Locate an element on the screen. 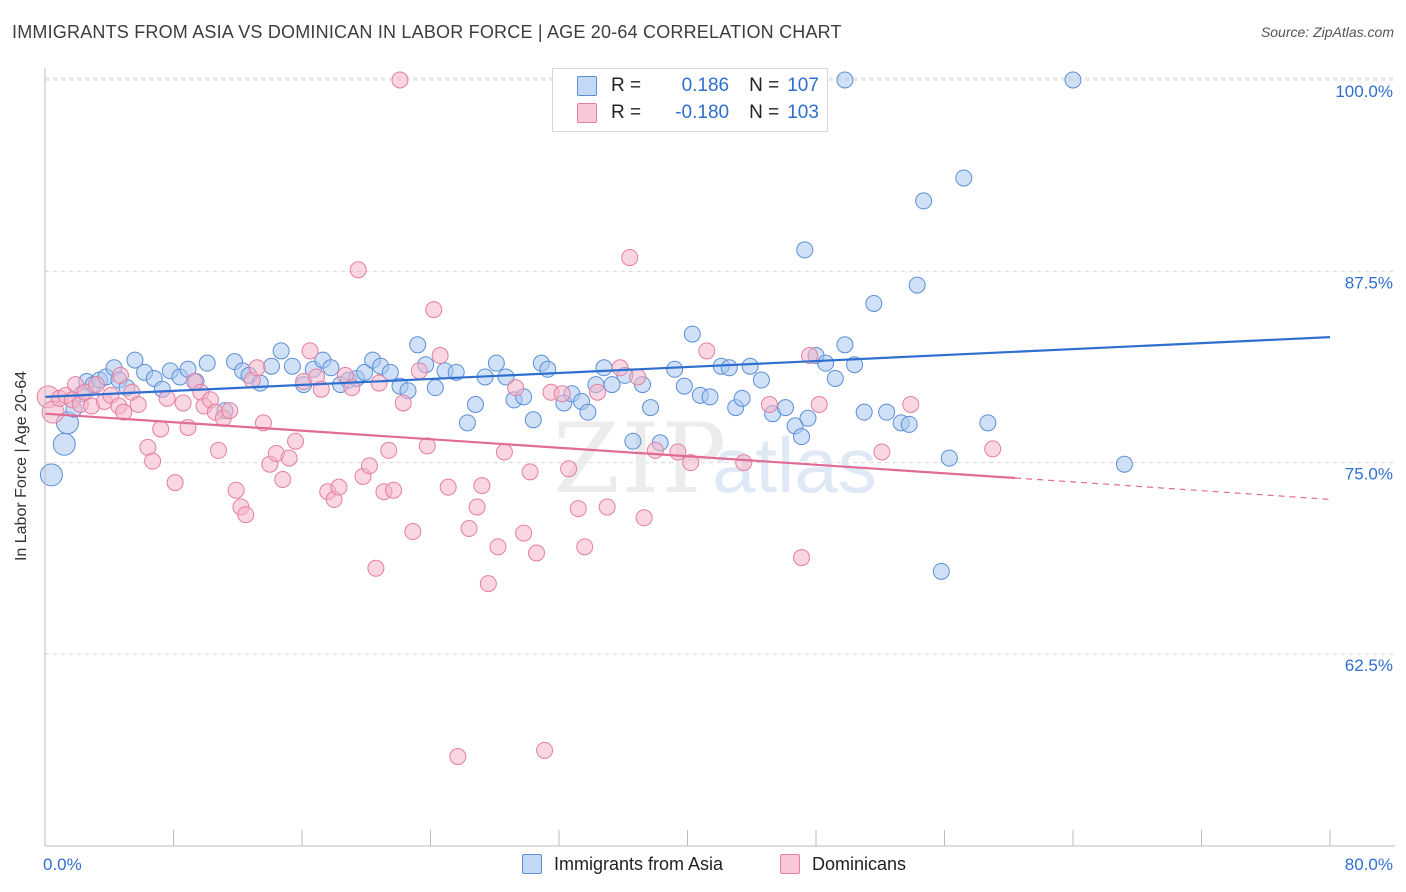 The width and height of the screenshot is (1406, 892). chart-source: Source: ZipAtlas.com is located at coordinates (1327, 32).